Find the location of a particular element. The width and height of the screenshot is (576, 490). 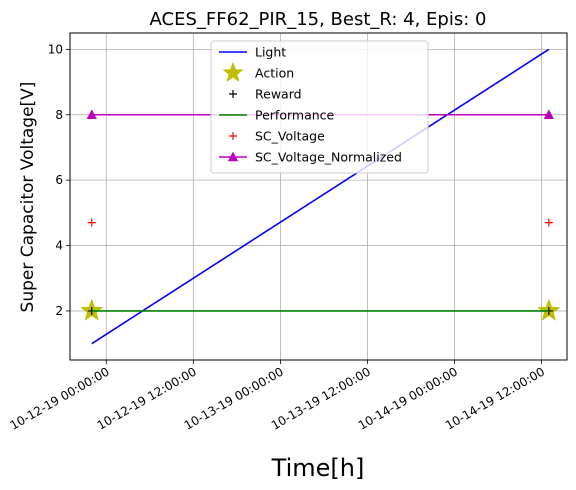

x-axis-label: Time[h] is located at coordinates (318, 468).